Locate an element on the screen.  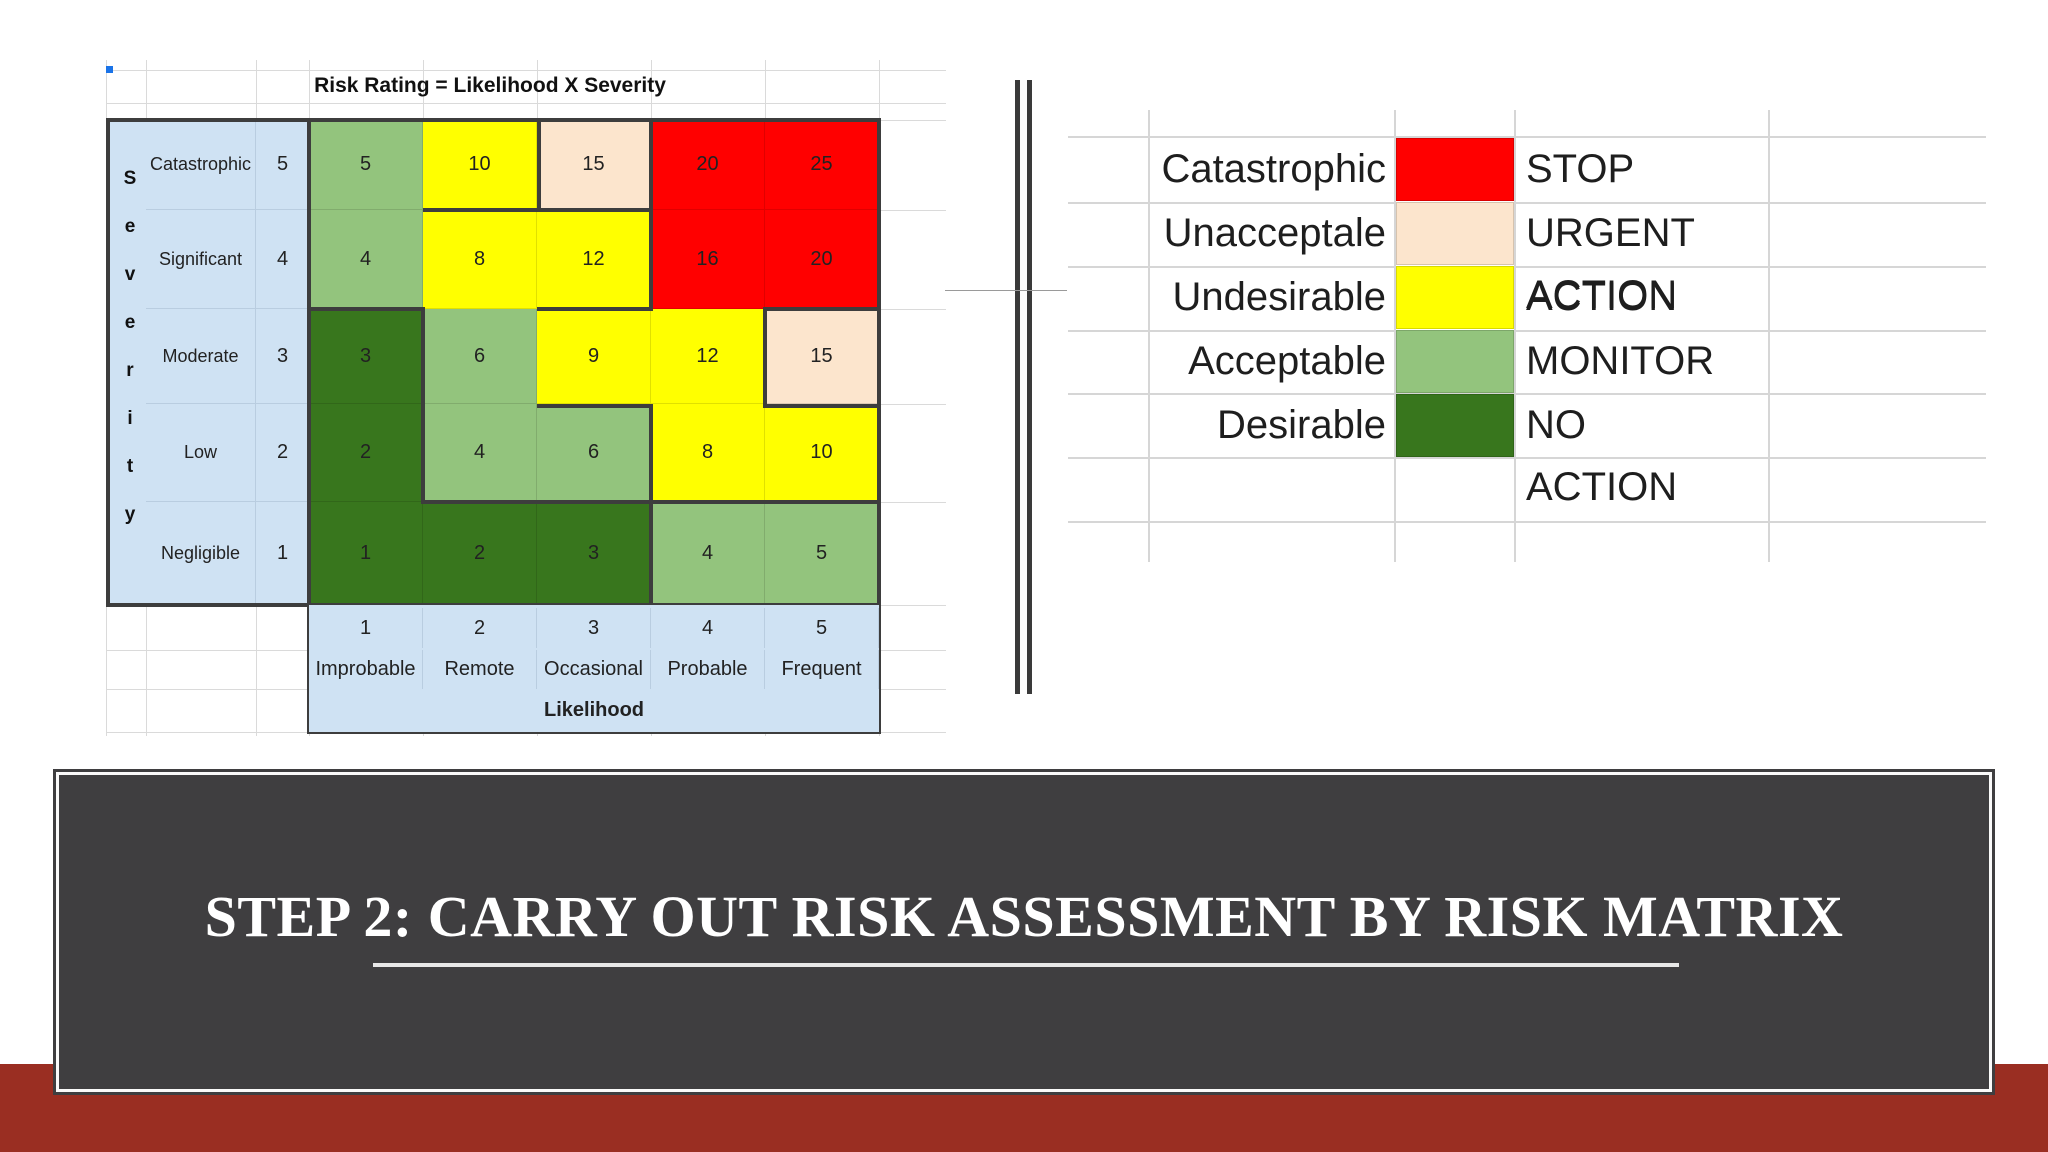
legend-severity-name: Catastrophic is located at coordinates (1273, 169).